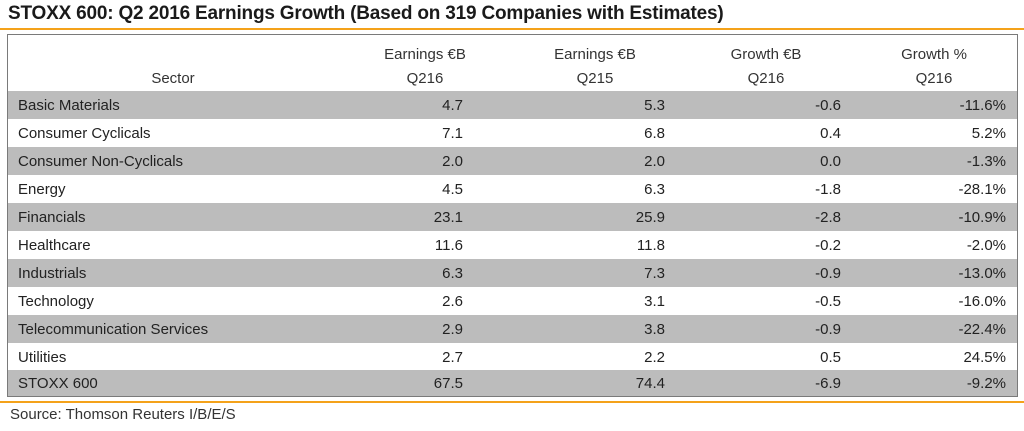  Describe the element at coordinates (988, 133) in the screenshot. I see `growth-pct-cell: 5.2%` at that location.